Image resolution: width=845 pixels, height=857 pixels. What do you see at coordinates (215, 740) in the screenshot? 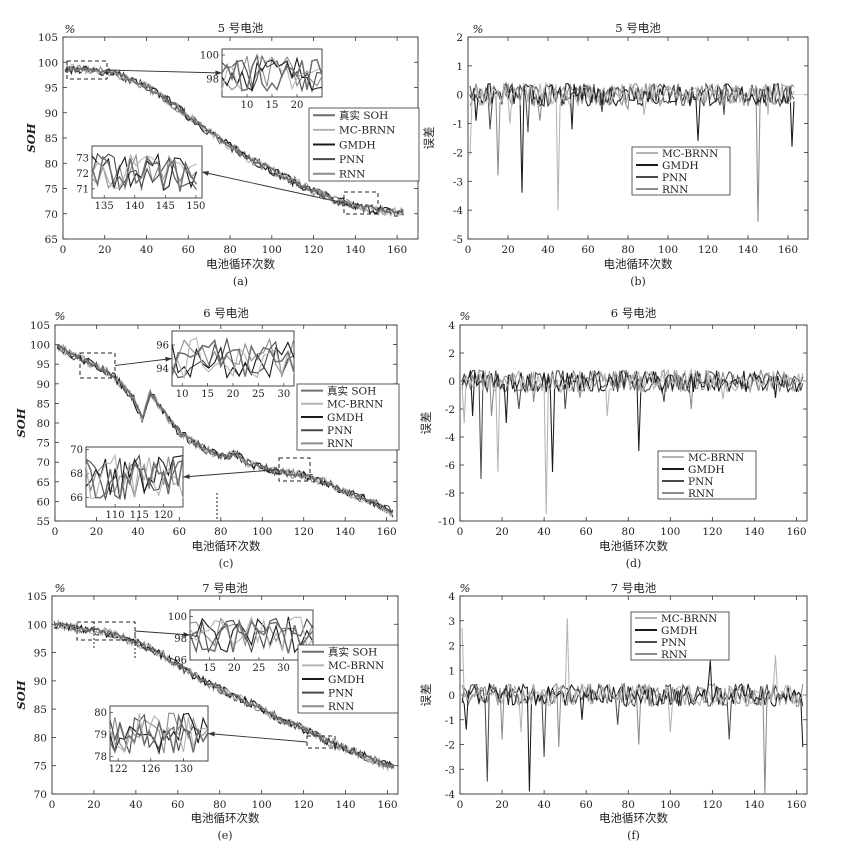
I see `inset-1: 122 126 130 78 79 80` at bounding box center [215, 740].